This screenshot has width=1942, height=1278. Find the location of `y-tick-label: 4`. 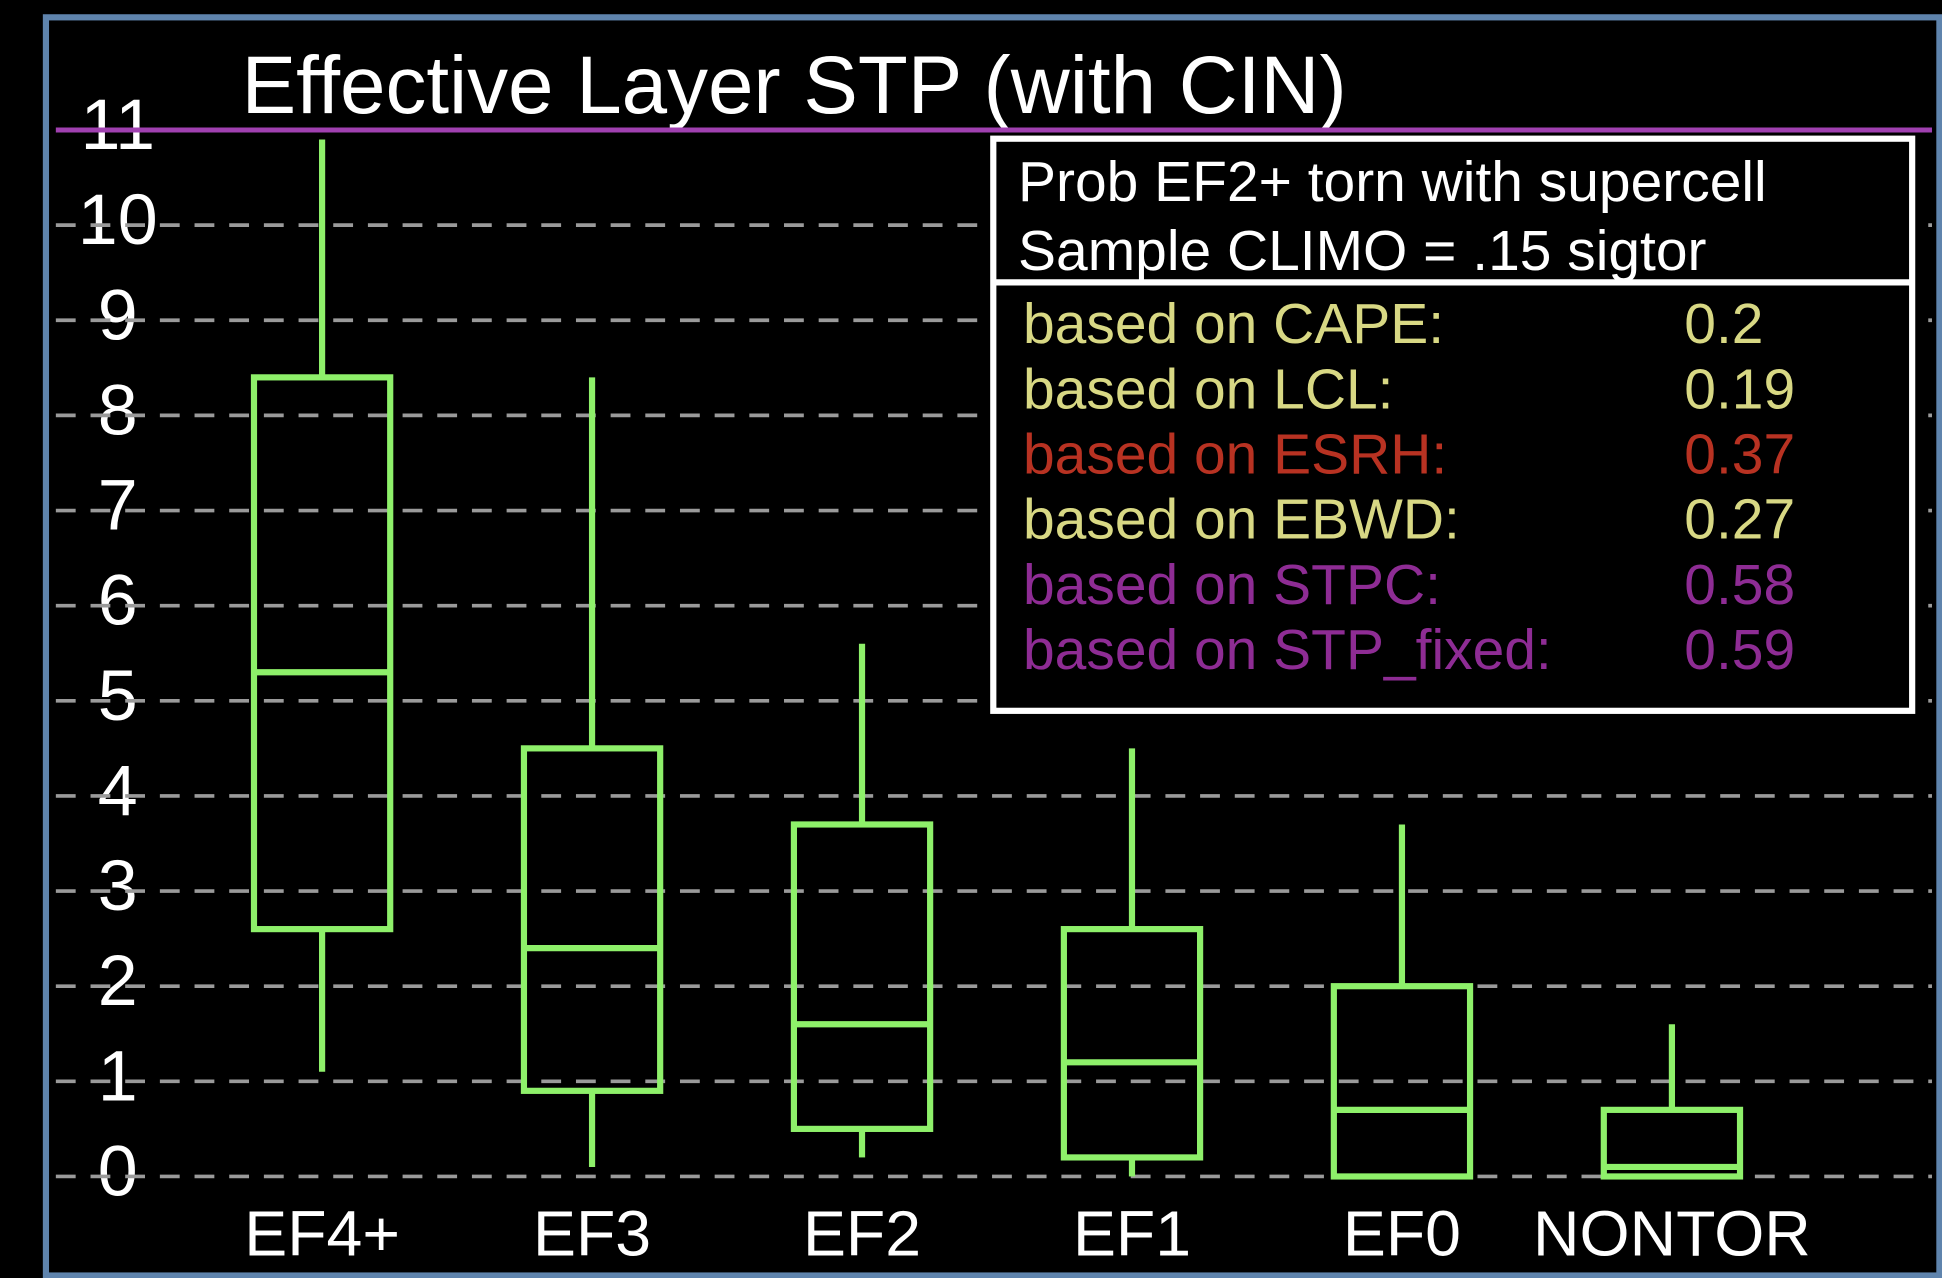

y-tick-label: 4 is located at coordinates (118, 791).